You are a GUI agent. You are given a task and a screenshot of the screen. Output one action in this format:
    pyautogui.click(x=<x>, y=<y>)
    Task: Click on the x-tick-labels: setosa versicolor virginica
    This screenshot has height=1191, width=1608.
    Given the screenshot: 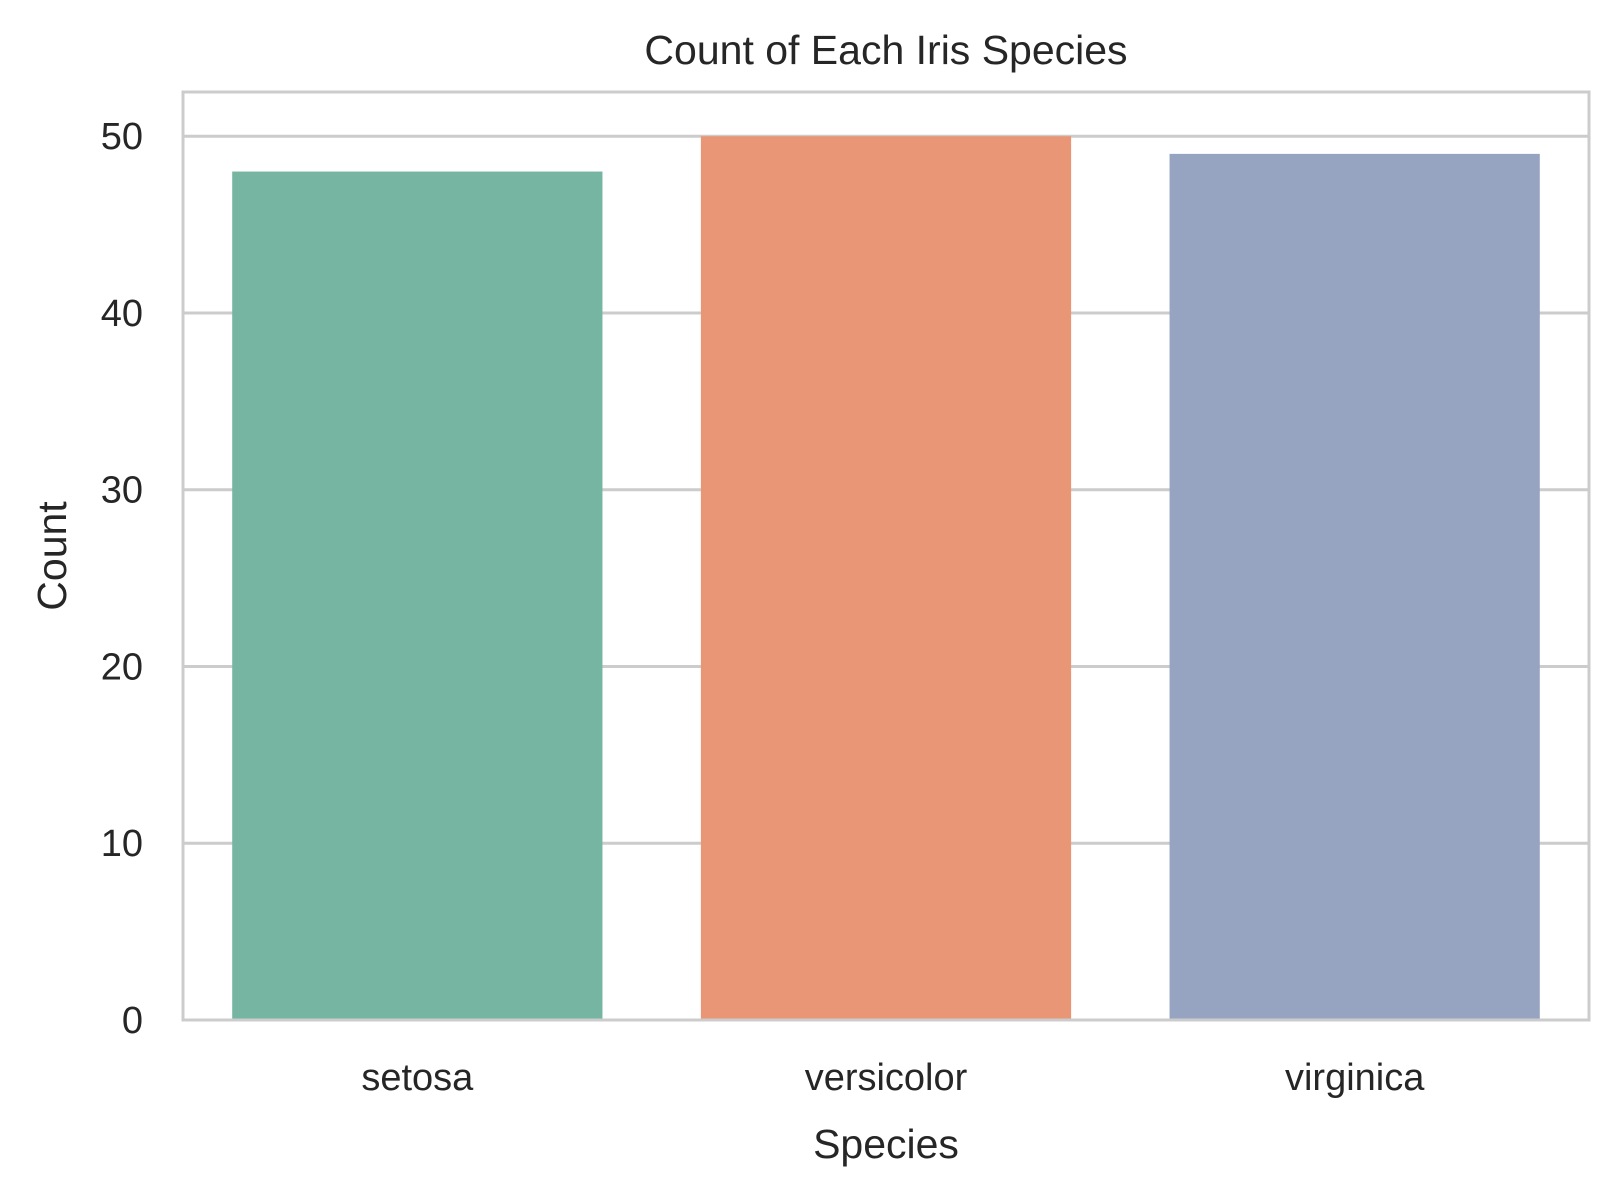 What is the action you would take?
    pyautogui.click(x=893, y=1078)
    